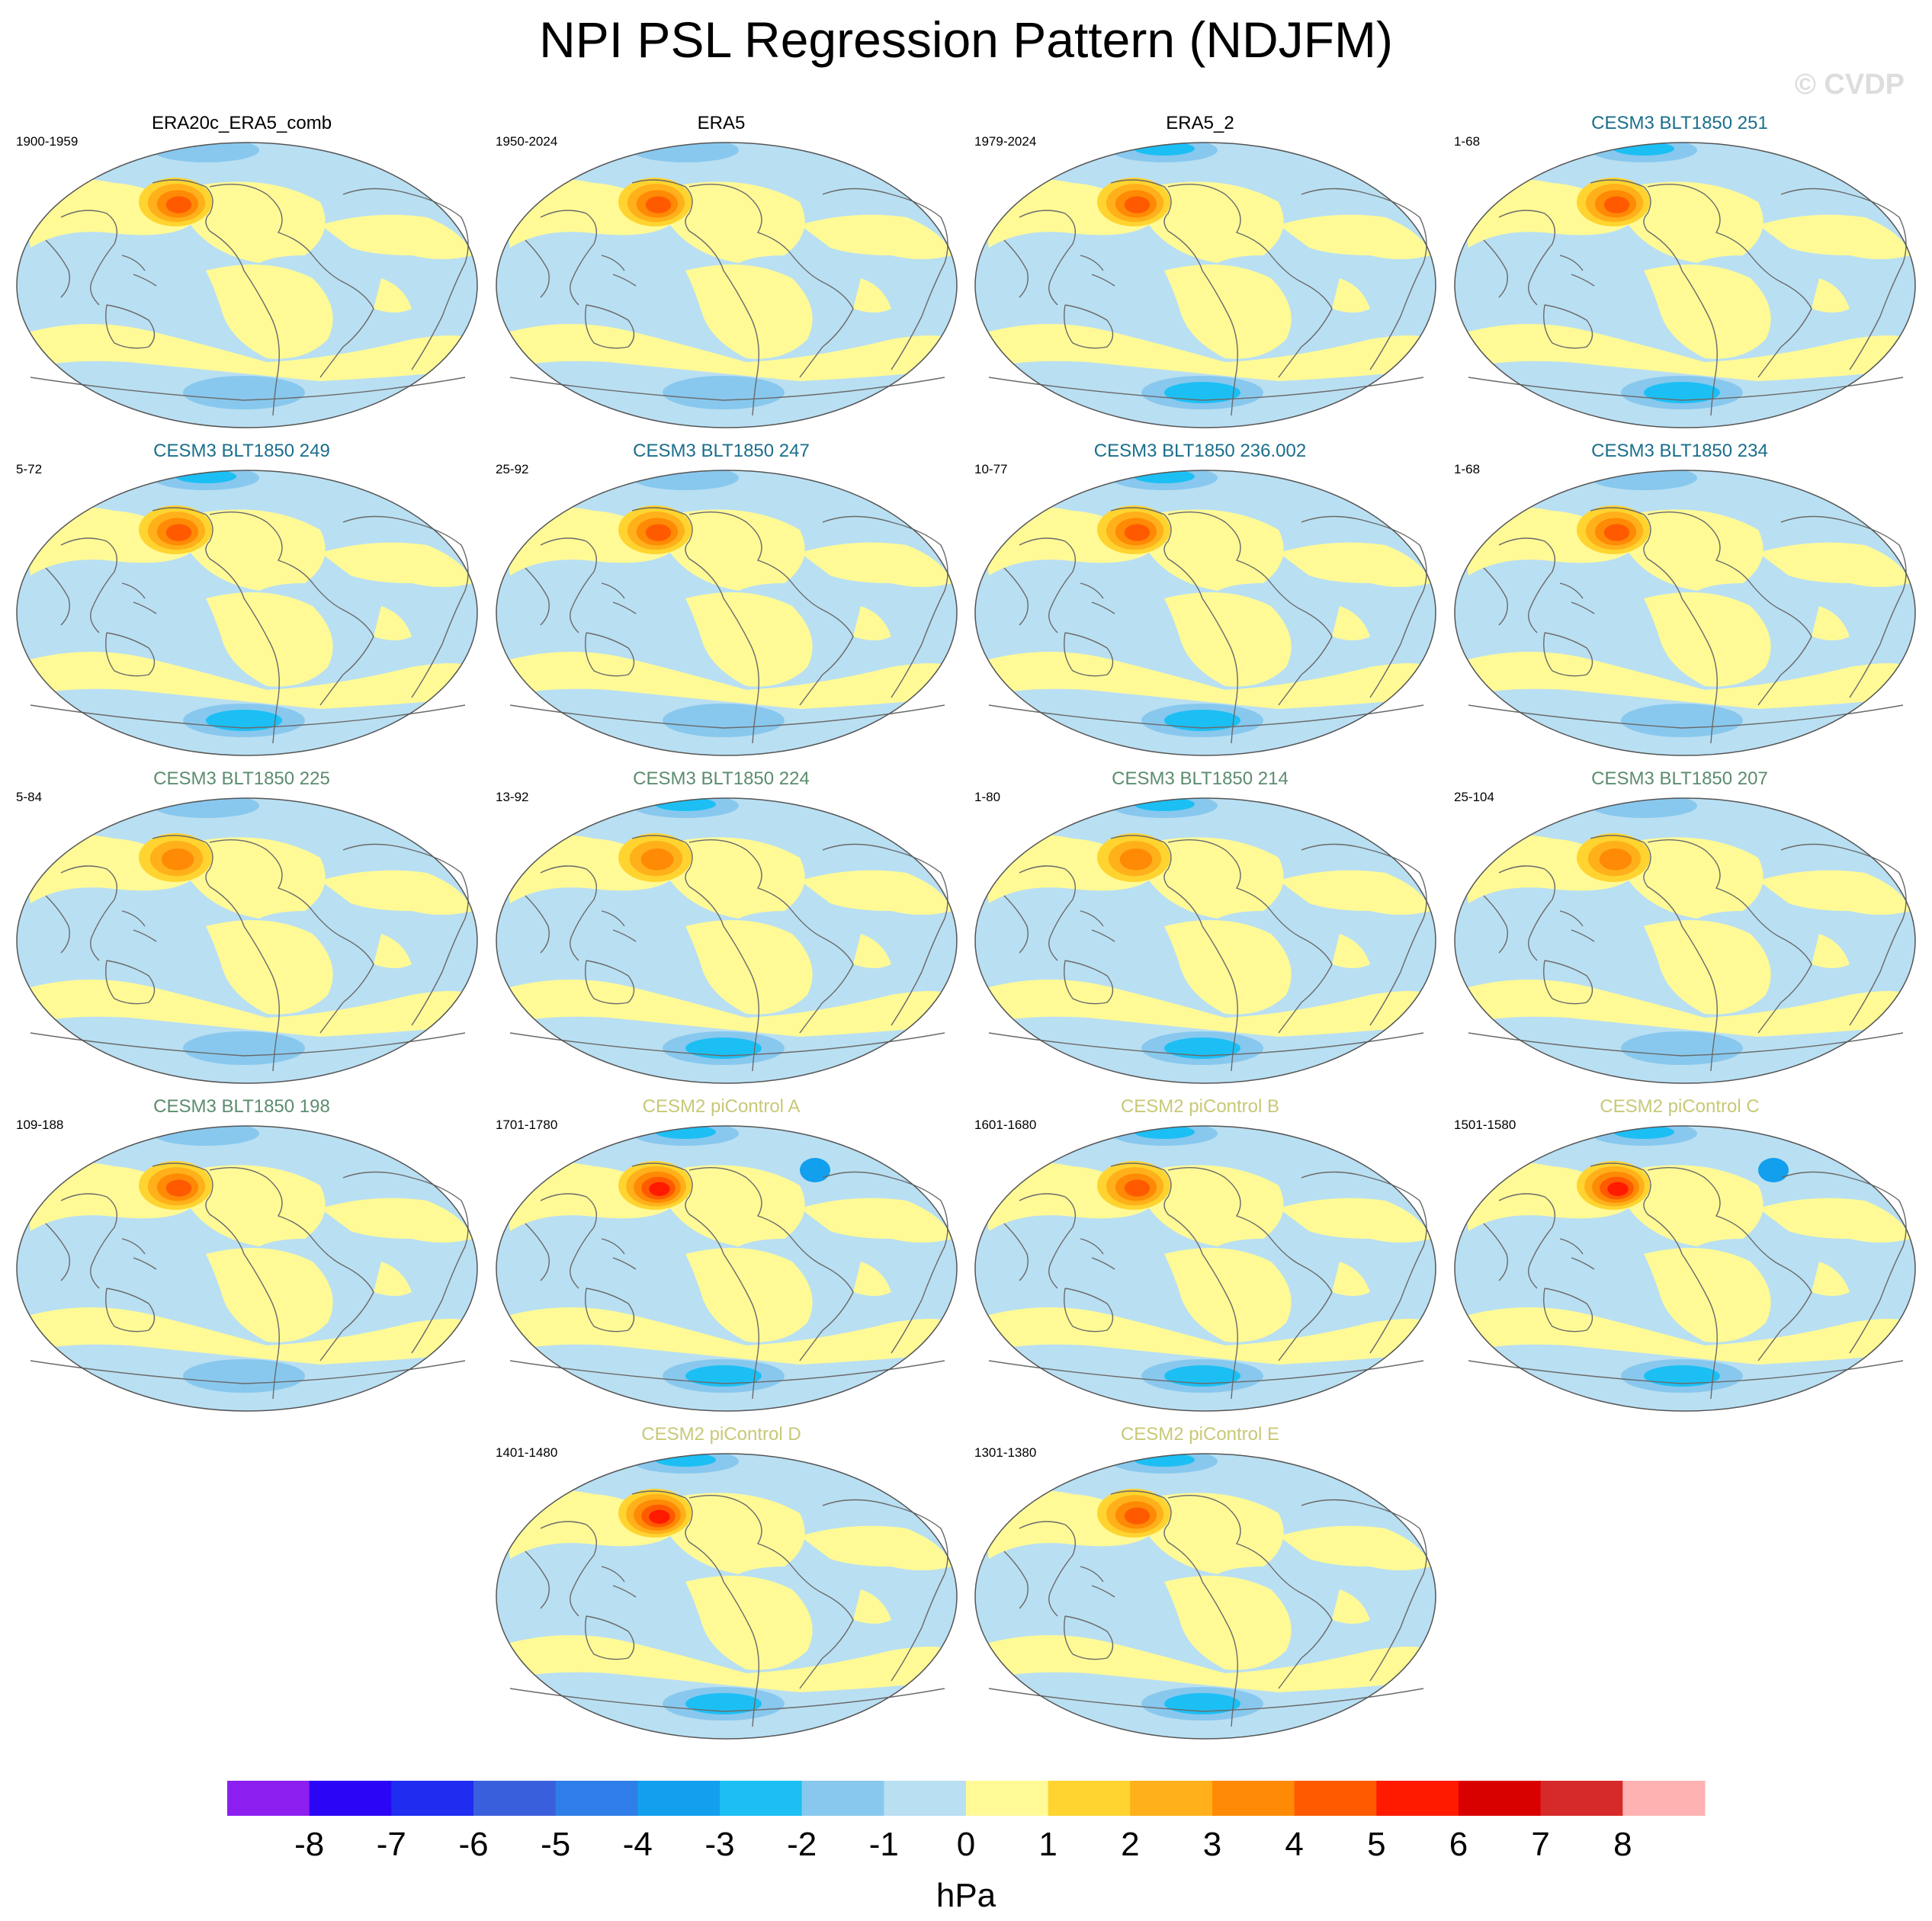 The image size is (1932, 1921). I want to click on map-panel: ERA20c_ERA5_comb 1900-1959, so click(242, 275).